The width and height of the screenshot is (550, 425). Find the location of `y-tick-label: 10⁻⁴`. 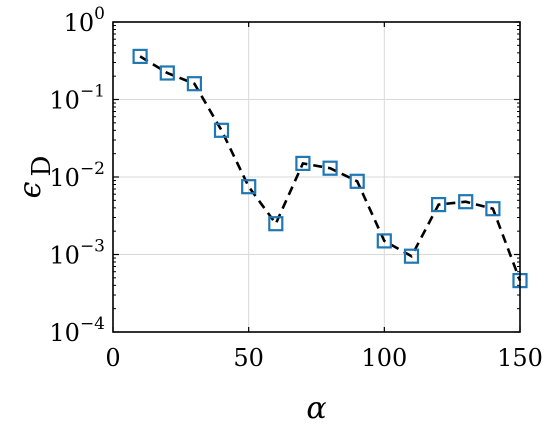

y-tick-label: 10⁻⁴ is located at coordinates (77, 330).